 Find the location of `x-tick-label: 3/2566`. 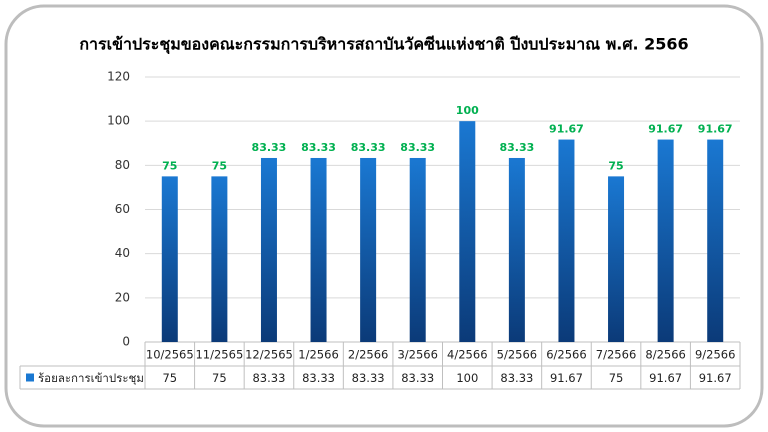

x-tick-label: 3/2566 is located at coordinates (417, 355).